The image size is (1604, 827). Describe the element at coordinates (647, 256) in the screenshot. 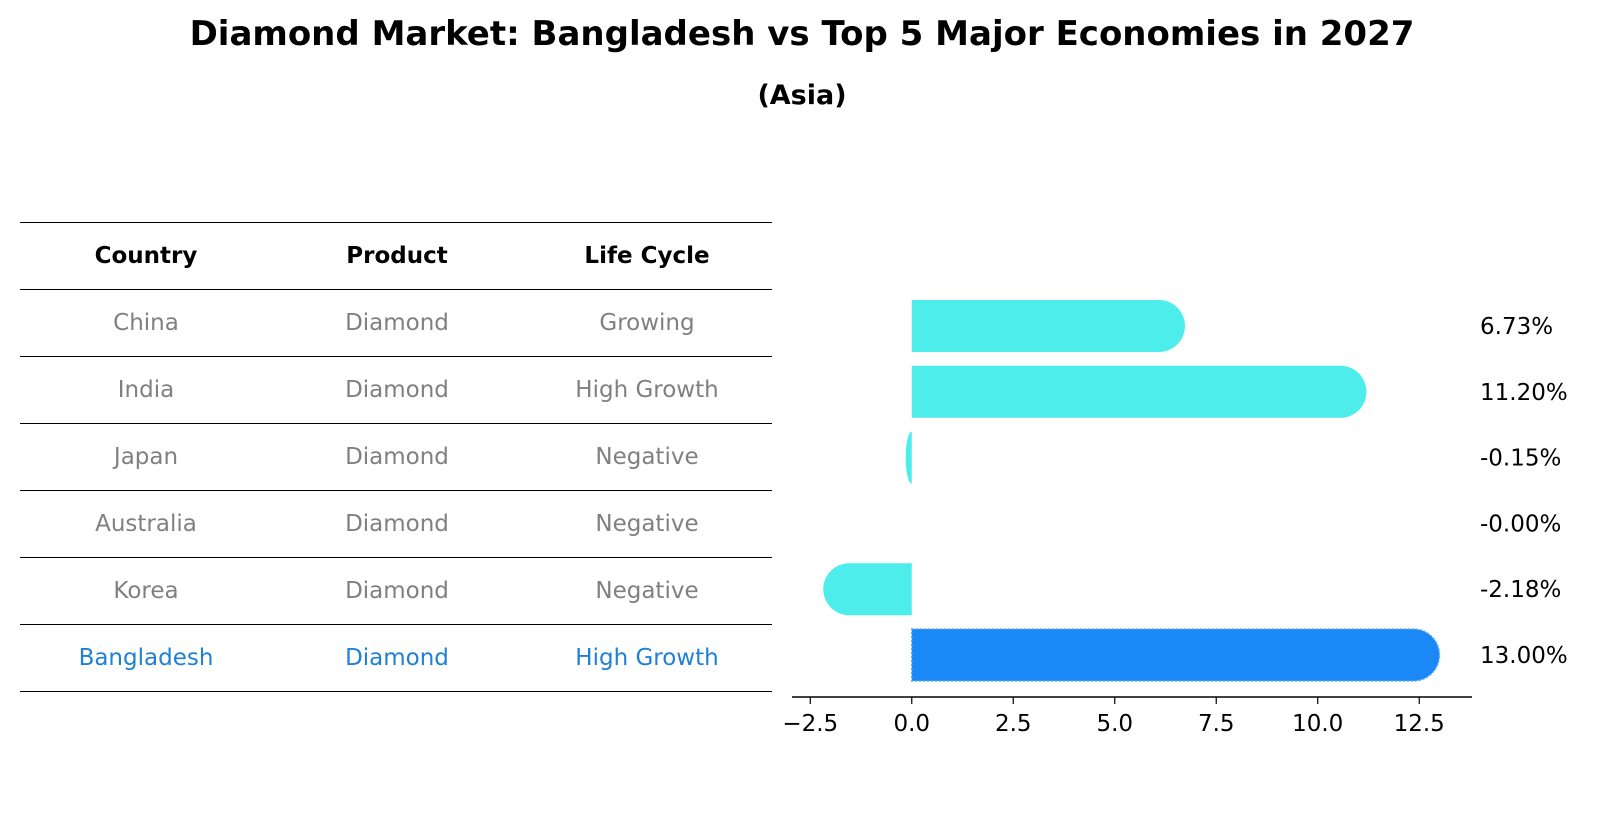

I see `header-life-cycle: Life Cycle` at that location.